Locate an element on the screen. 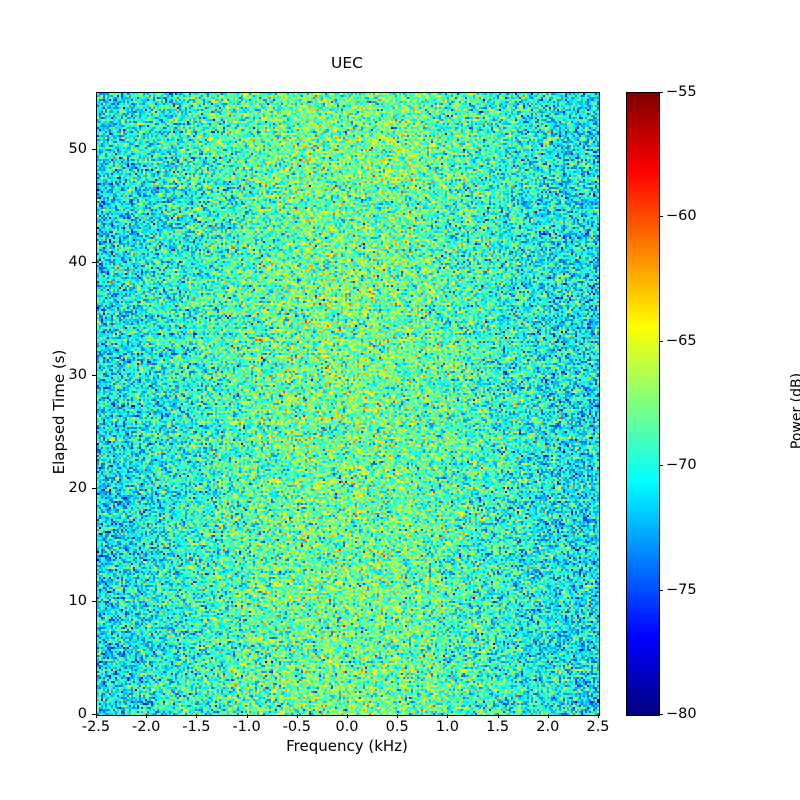 The width and height of the screenshot is (800, 800). y-tick-label: 10 is located at coordinates (77, 600).